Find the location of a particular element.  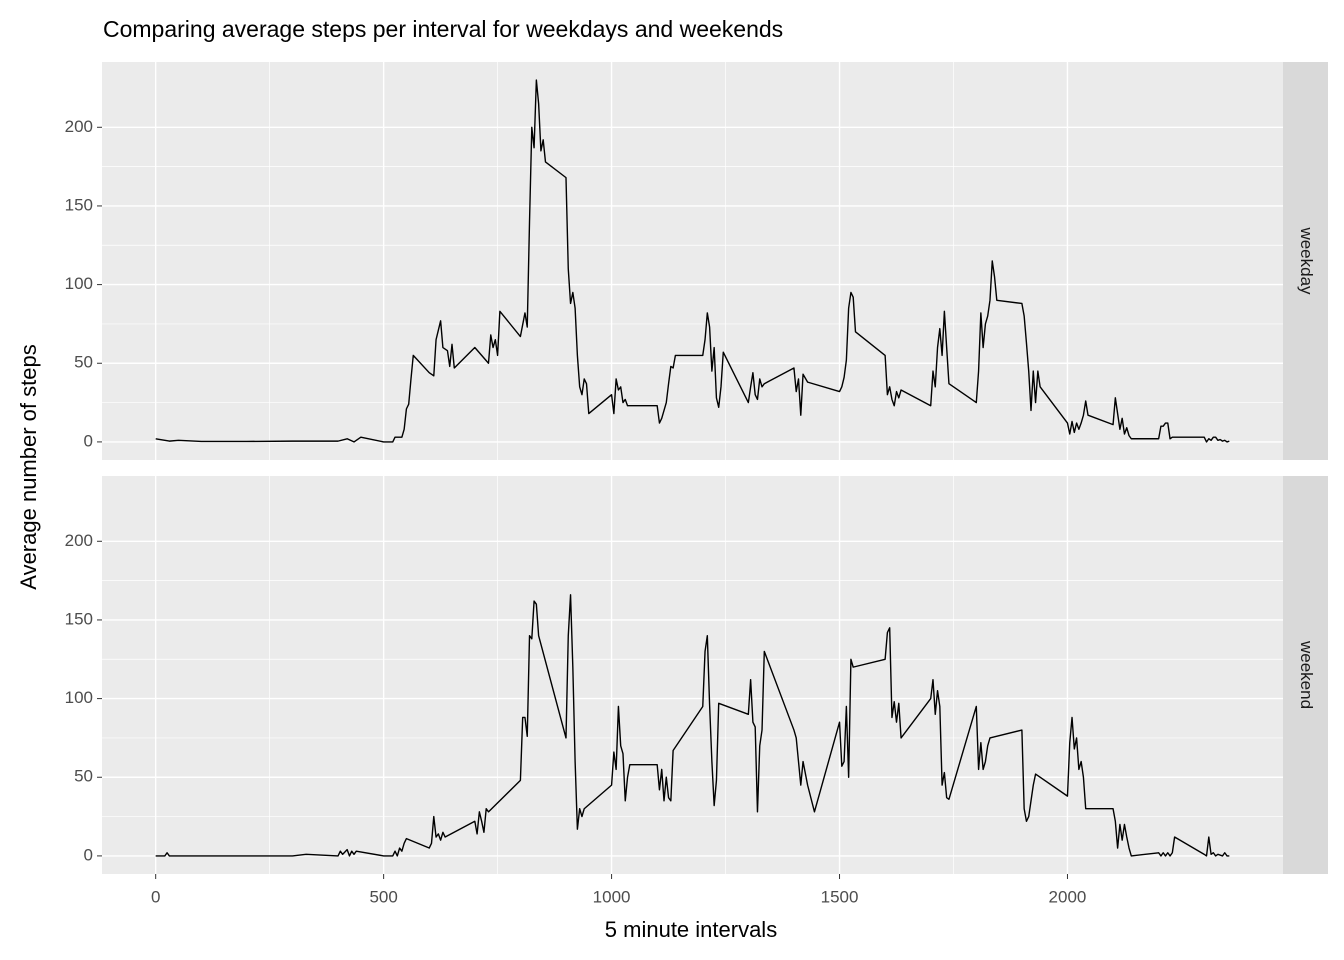

facet-label: weekday is located at coordinates (1306, 260).